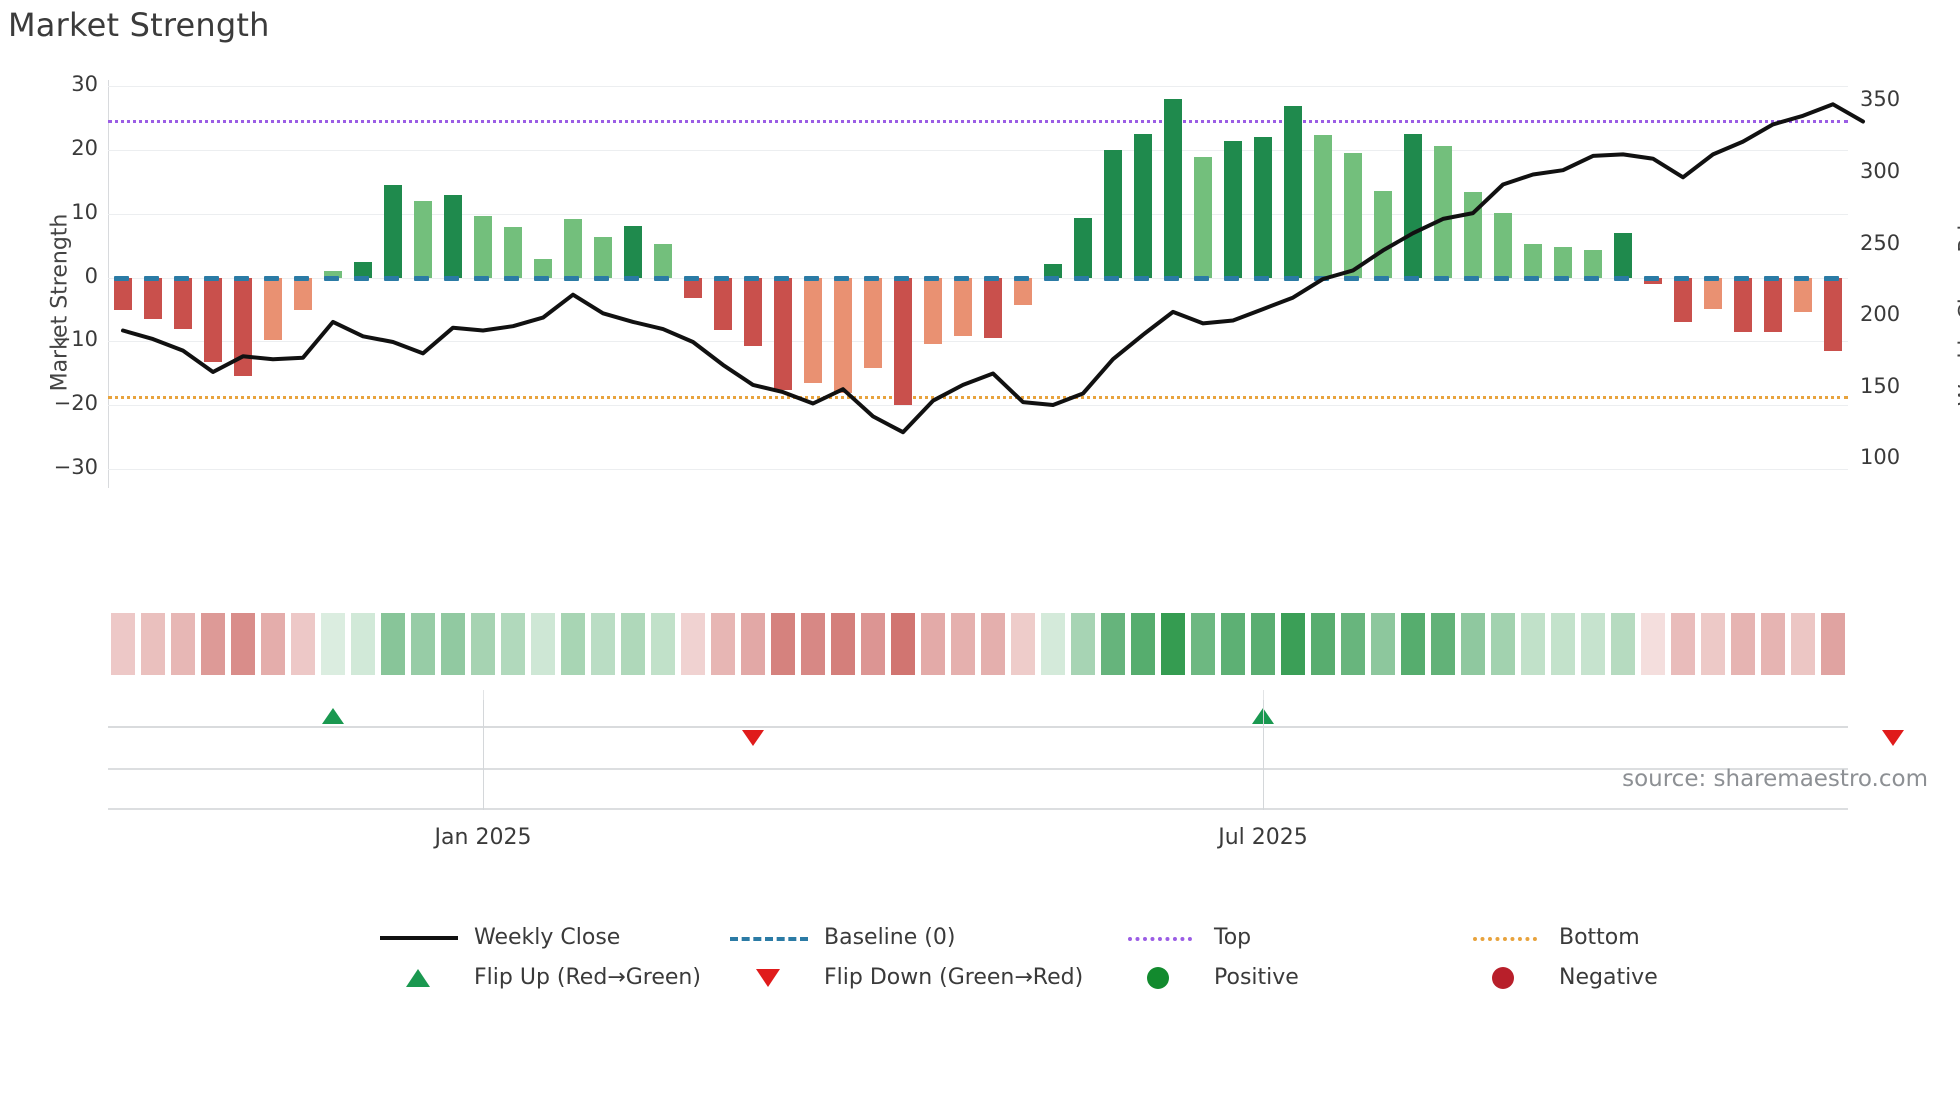  I want to click on flip-up-marker, so click(333, 716).